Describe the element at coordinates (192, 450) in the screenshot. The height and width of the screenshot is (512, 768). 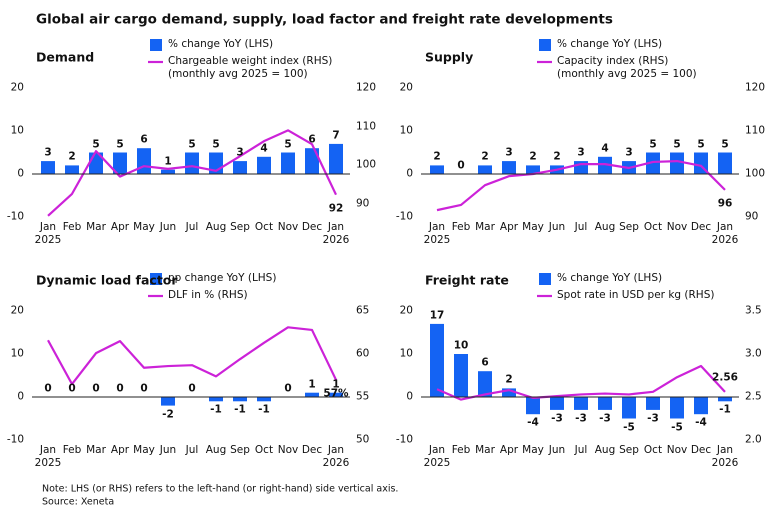
I see `x-tick-label: Jul` at that location.